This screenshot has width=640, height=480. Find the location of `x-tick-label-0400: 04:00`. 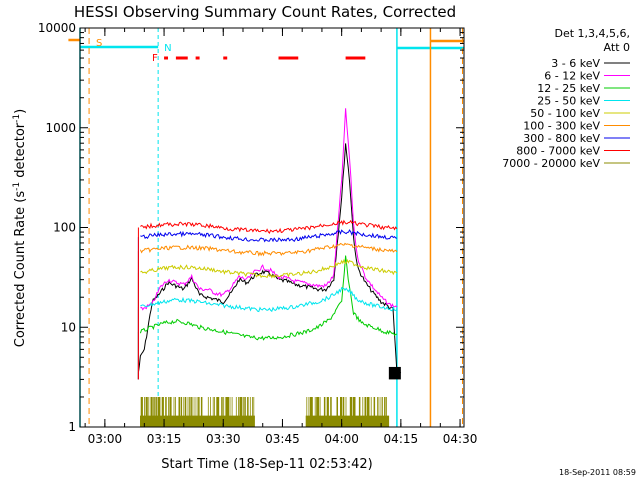

x-tick-label-0400: 04:00 is located at coordinates (341, 439).